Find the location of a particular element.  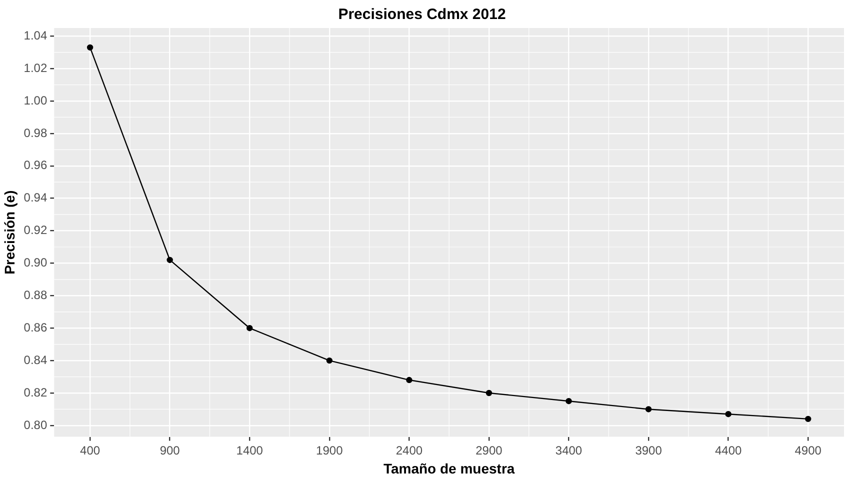

y-tick-label: 1.02 is located at coordinates (36, 67).